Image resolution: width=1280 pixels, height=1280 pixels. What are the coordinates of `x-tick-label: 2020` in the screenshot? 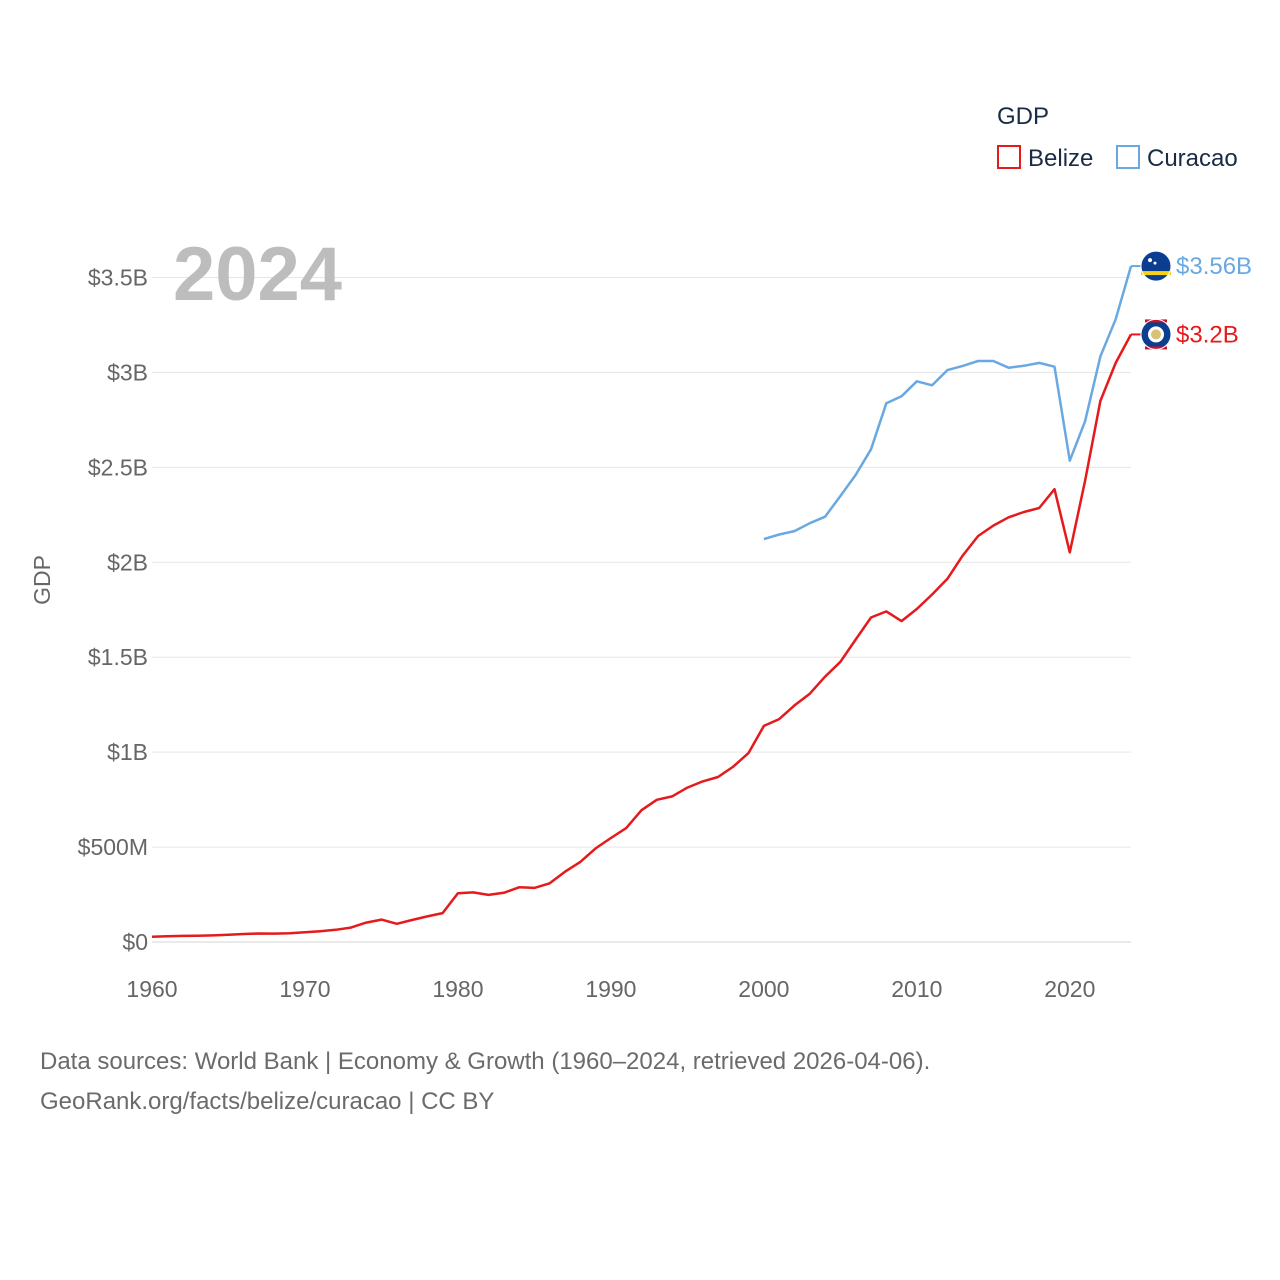 It's located at (1069, 989).